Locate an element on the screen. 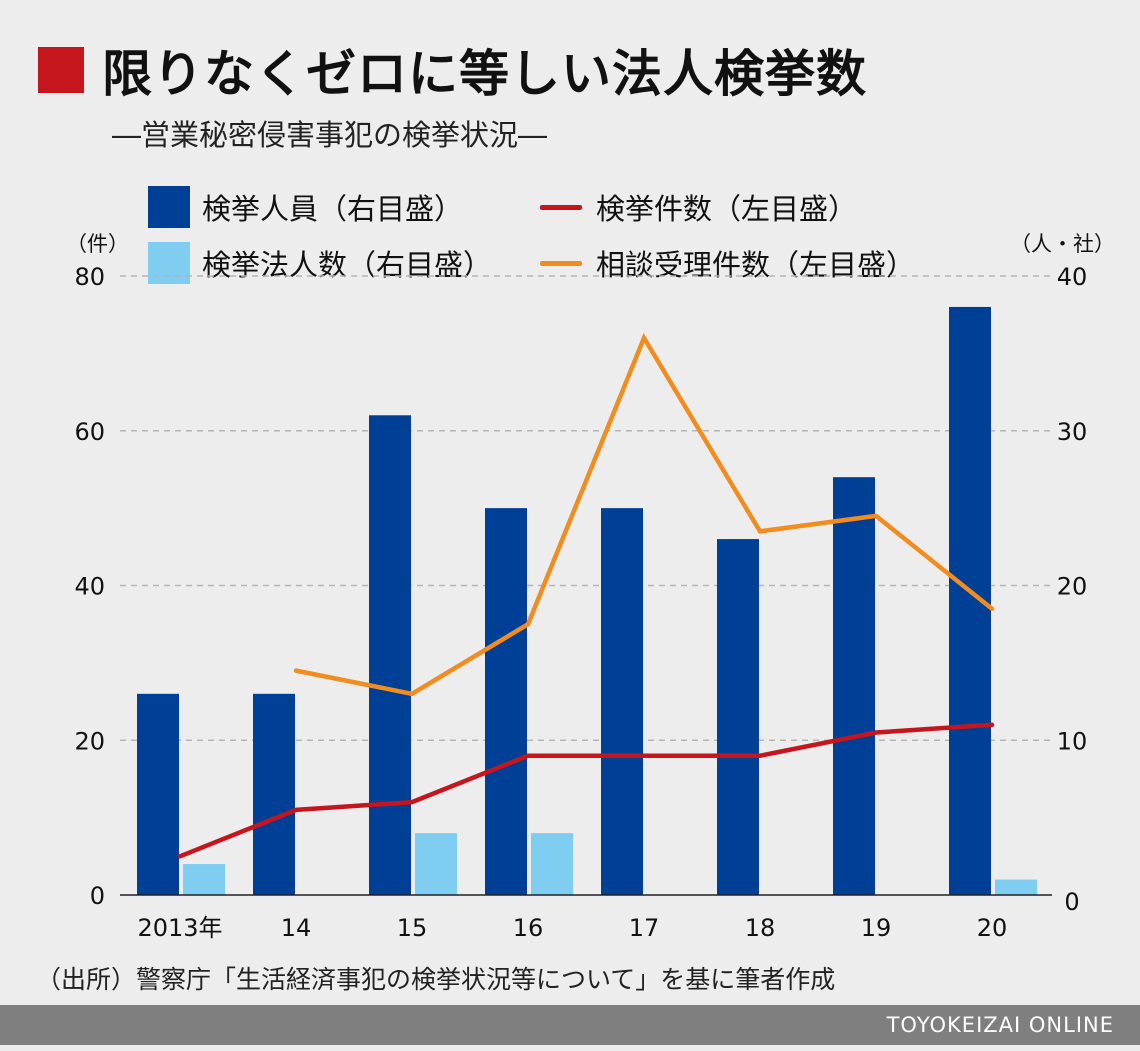 The image size is (1140, 1051). legend-item-cases: 検挙件数（左目盛） is located at coordinates (698, 207).